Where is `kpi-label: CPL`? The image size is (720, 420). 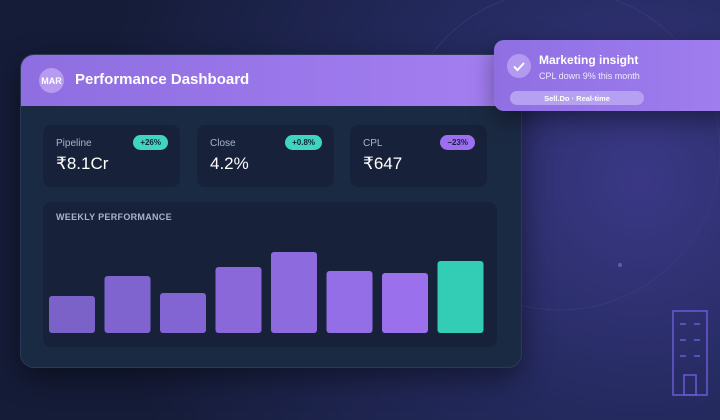 kpi-label: CPL is located at coordinates (373, 143).